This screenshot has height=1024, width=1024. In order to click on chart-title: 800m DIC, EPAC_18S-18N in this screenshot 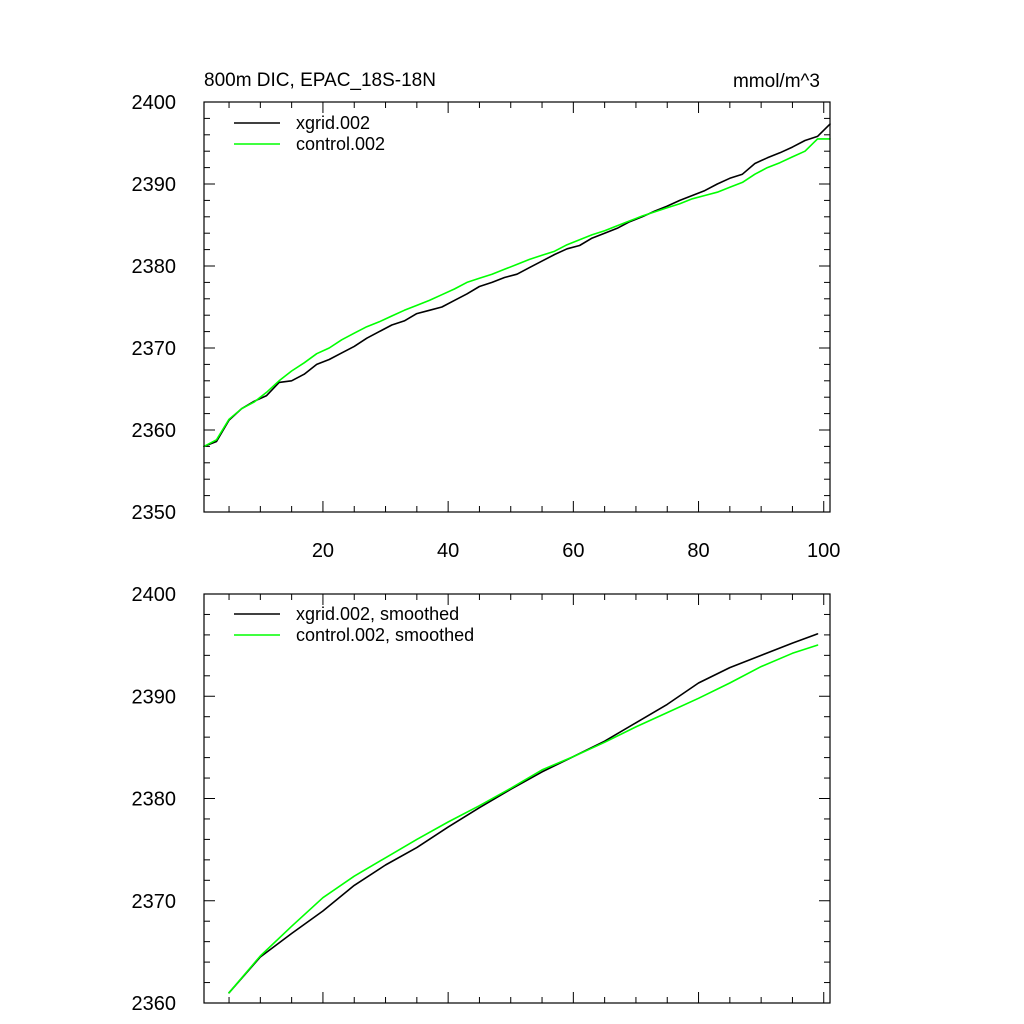, I will do `click(320, 80)`.